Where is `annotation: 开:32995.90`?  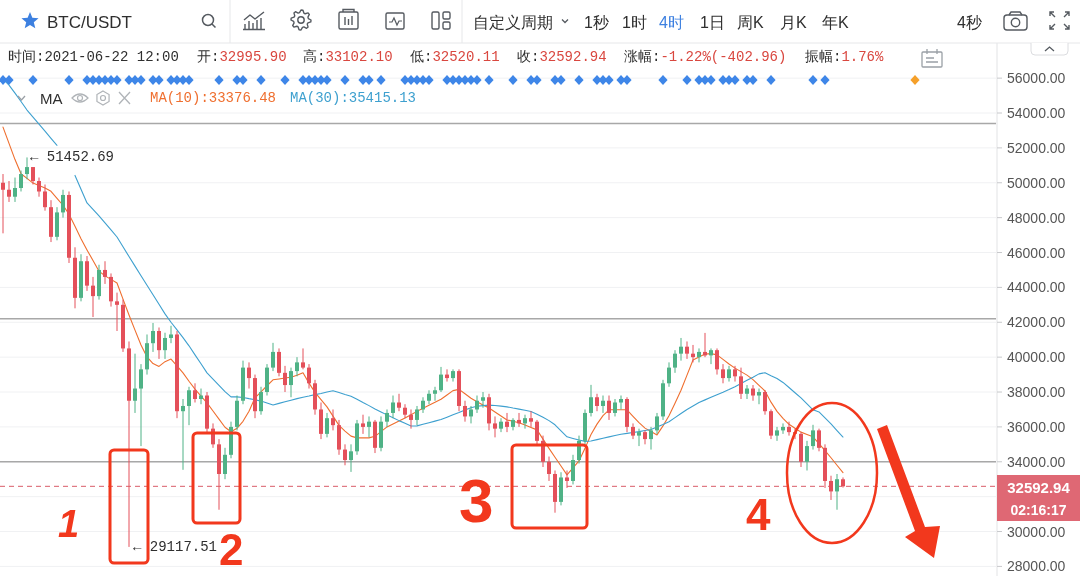 annotation: 开:32995.90 is located at coordinates (242, 57).